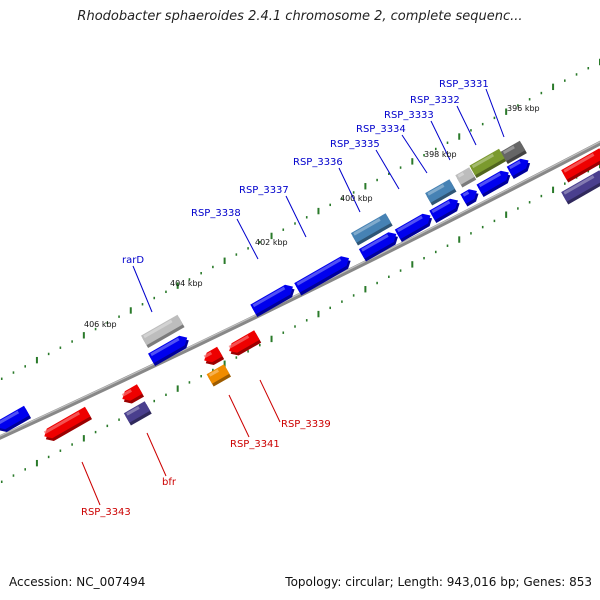 The height and width of the screenshot is (600, 600). I want to click on gene-rsp3339, so click(244, 344).